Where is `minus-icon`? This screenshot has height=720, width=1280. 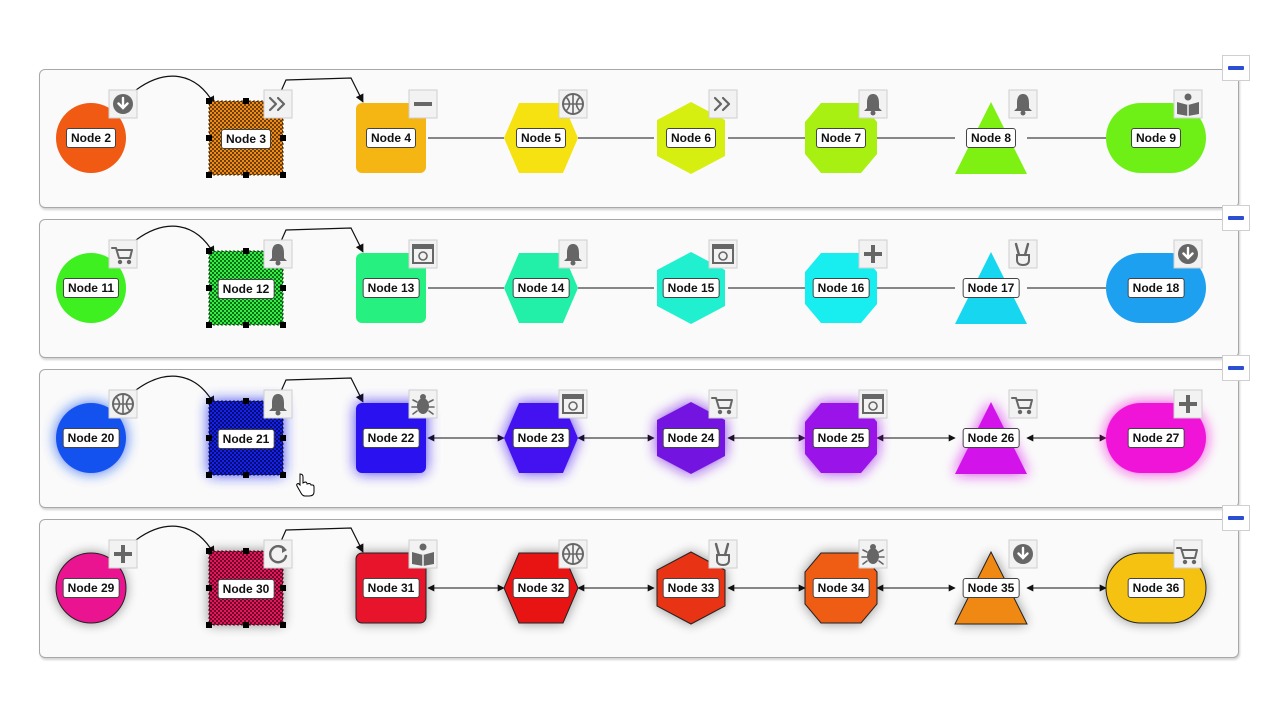 minus-icon is located at coordinates (423, 104).